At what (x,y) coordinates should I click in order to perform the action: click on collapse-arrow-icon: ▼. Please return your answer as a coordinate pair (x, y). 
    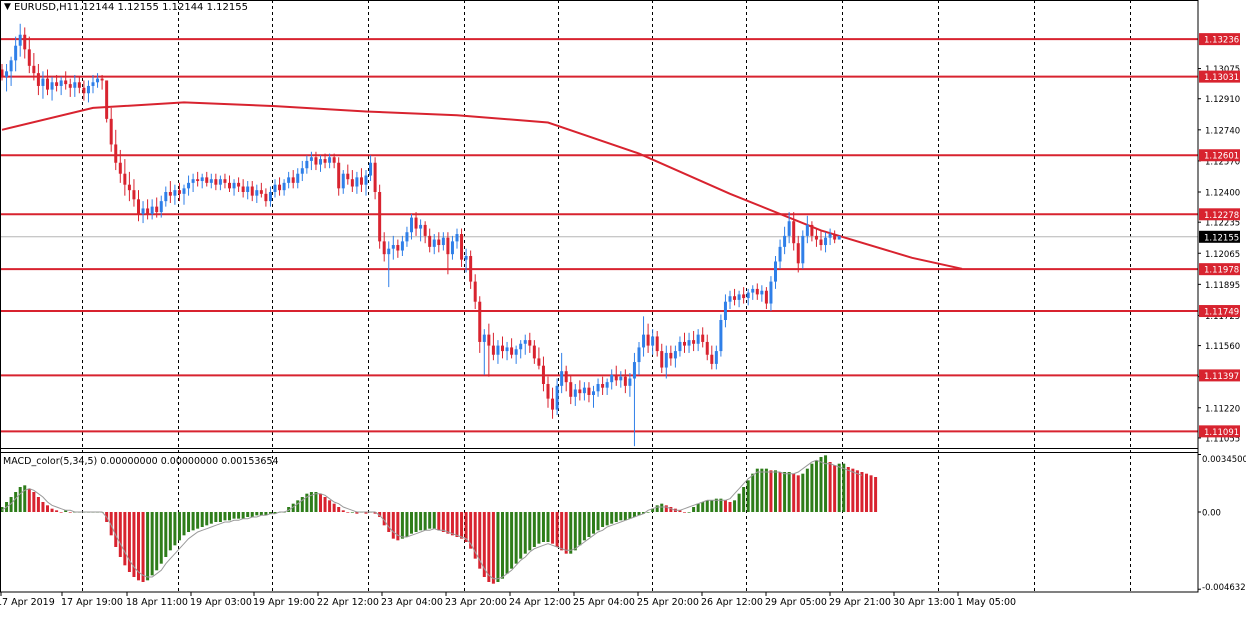
    Looking at the image, I should click on (7, 7).